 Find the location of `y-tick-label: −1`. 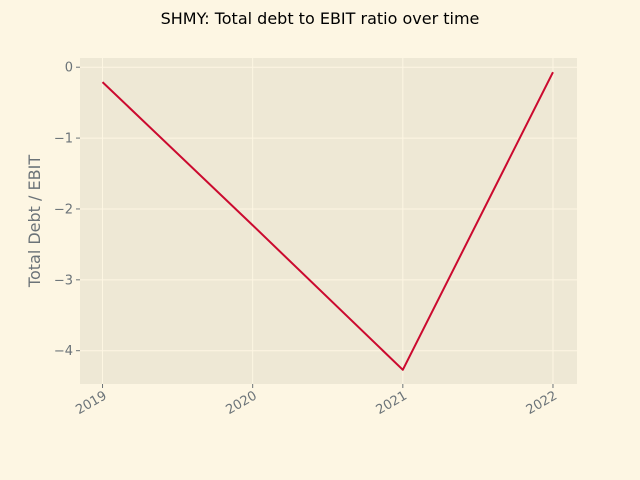

y-tick-label: −1 is located at coordinates (63, 139).